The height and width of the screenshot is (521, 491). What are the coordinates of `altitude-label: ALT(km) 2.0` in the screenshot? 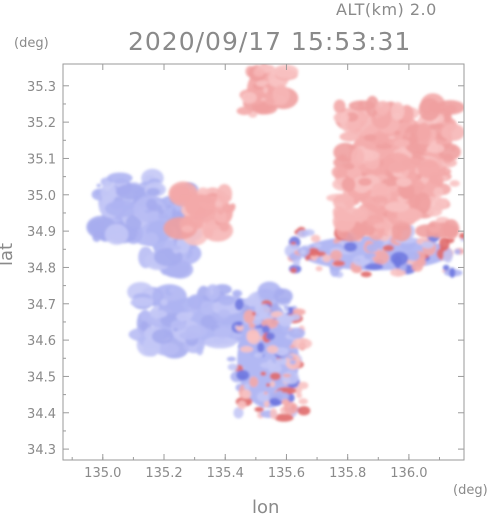 It's located at (386, 9).